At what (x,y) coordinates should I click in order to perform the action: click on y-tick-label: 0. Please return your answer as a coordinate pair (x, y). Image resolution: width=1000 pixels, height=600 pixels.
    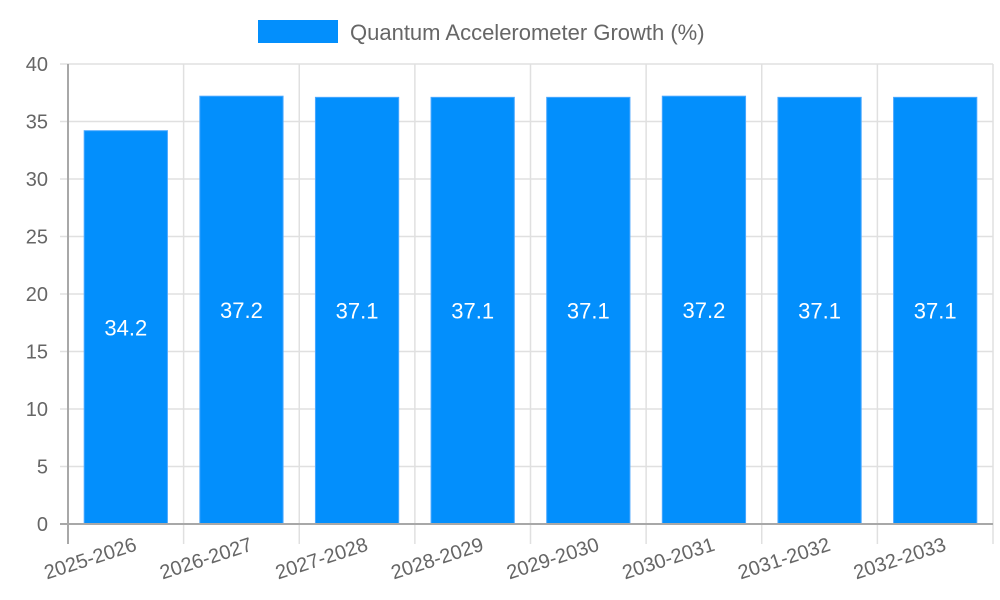
    Looking at the image, I should click on (42, 525).